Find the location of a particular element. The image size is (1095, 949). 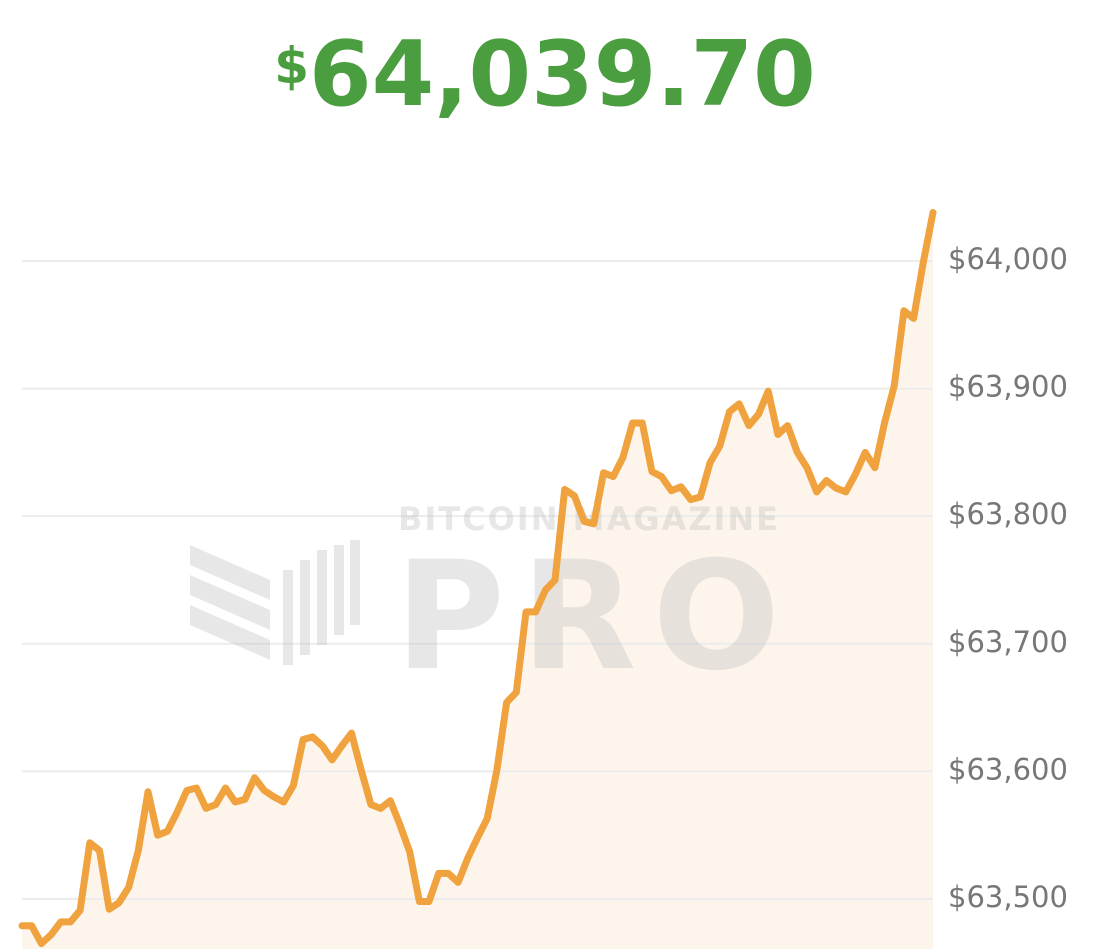

y-tick-label: $63,900 is located at coordinates (1008, 387).